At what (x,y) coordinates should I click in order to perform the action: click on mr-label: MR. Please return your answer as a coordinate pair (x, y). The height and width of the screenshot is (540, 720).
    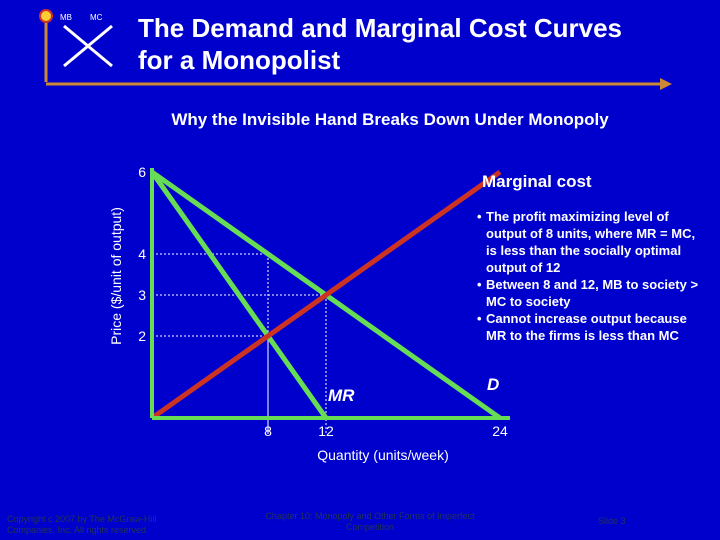
    Looking at the image, I should click on (341, 395).